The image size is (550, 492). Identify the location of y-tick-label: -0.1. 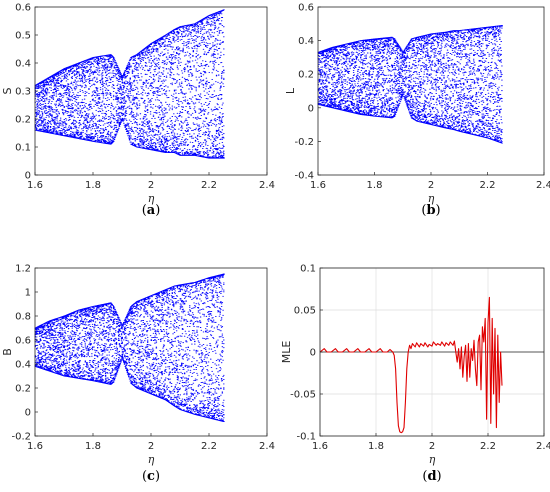
(306, 437).